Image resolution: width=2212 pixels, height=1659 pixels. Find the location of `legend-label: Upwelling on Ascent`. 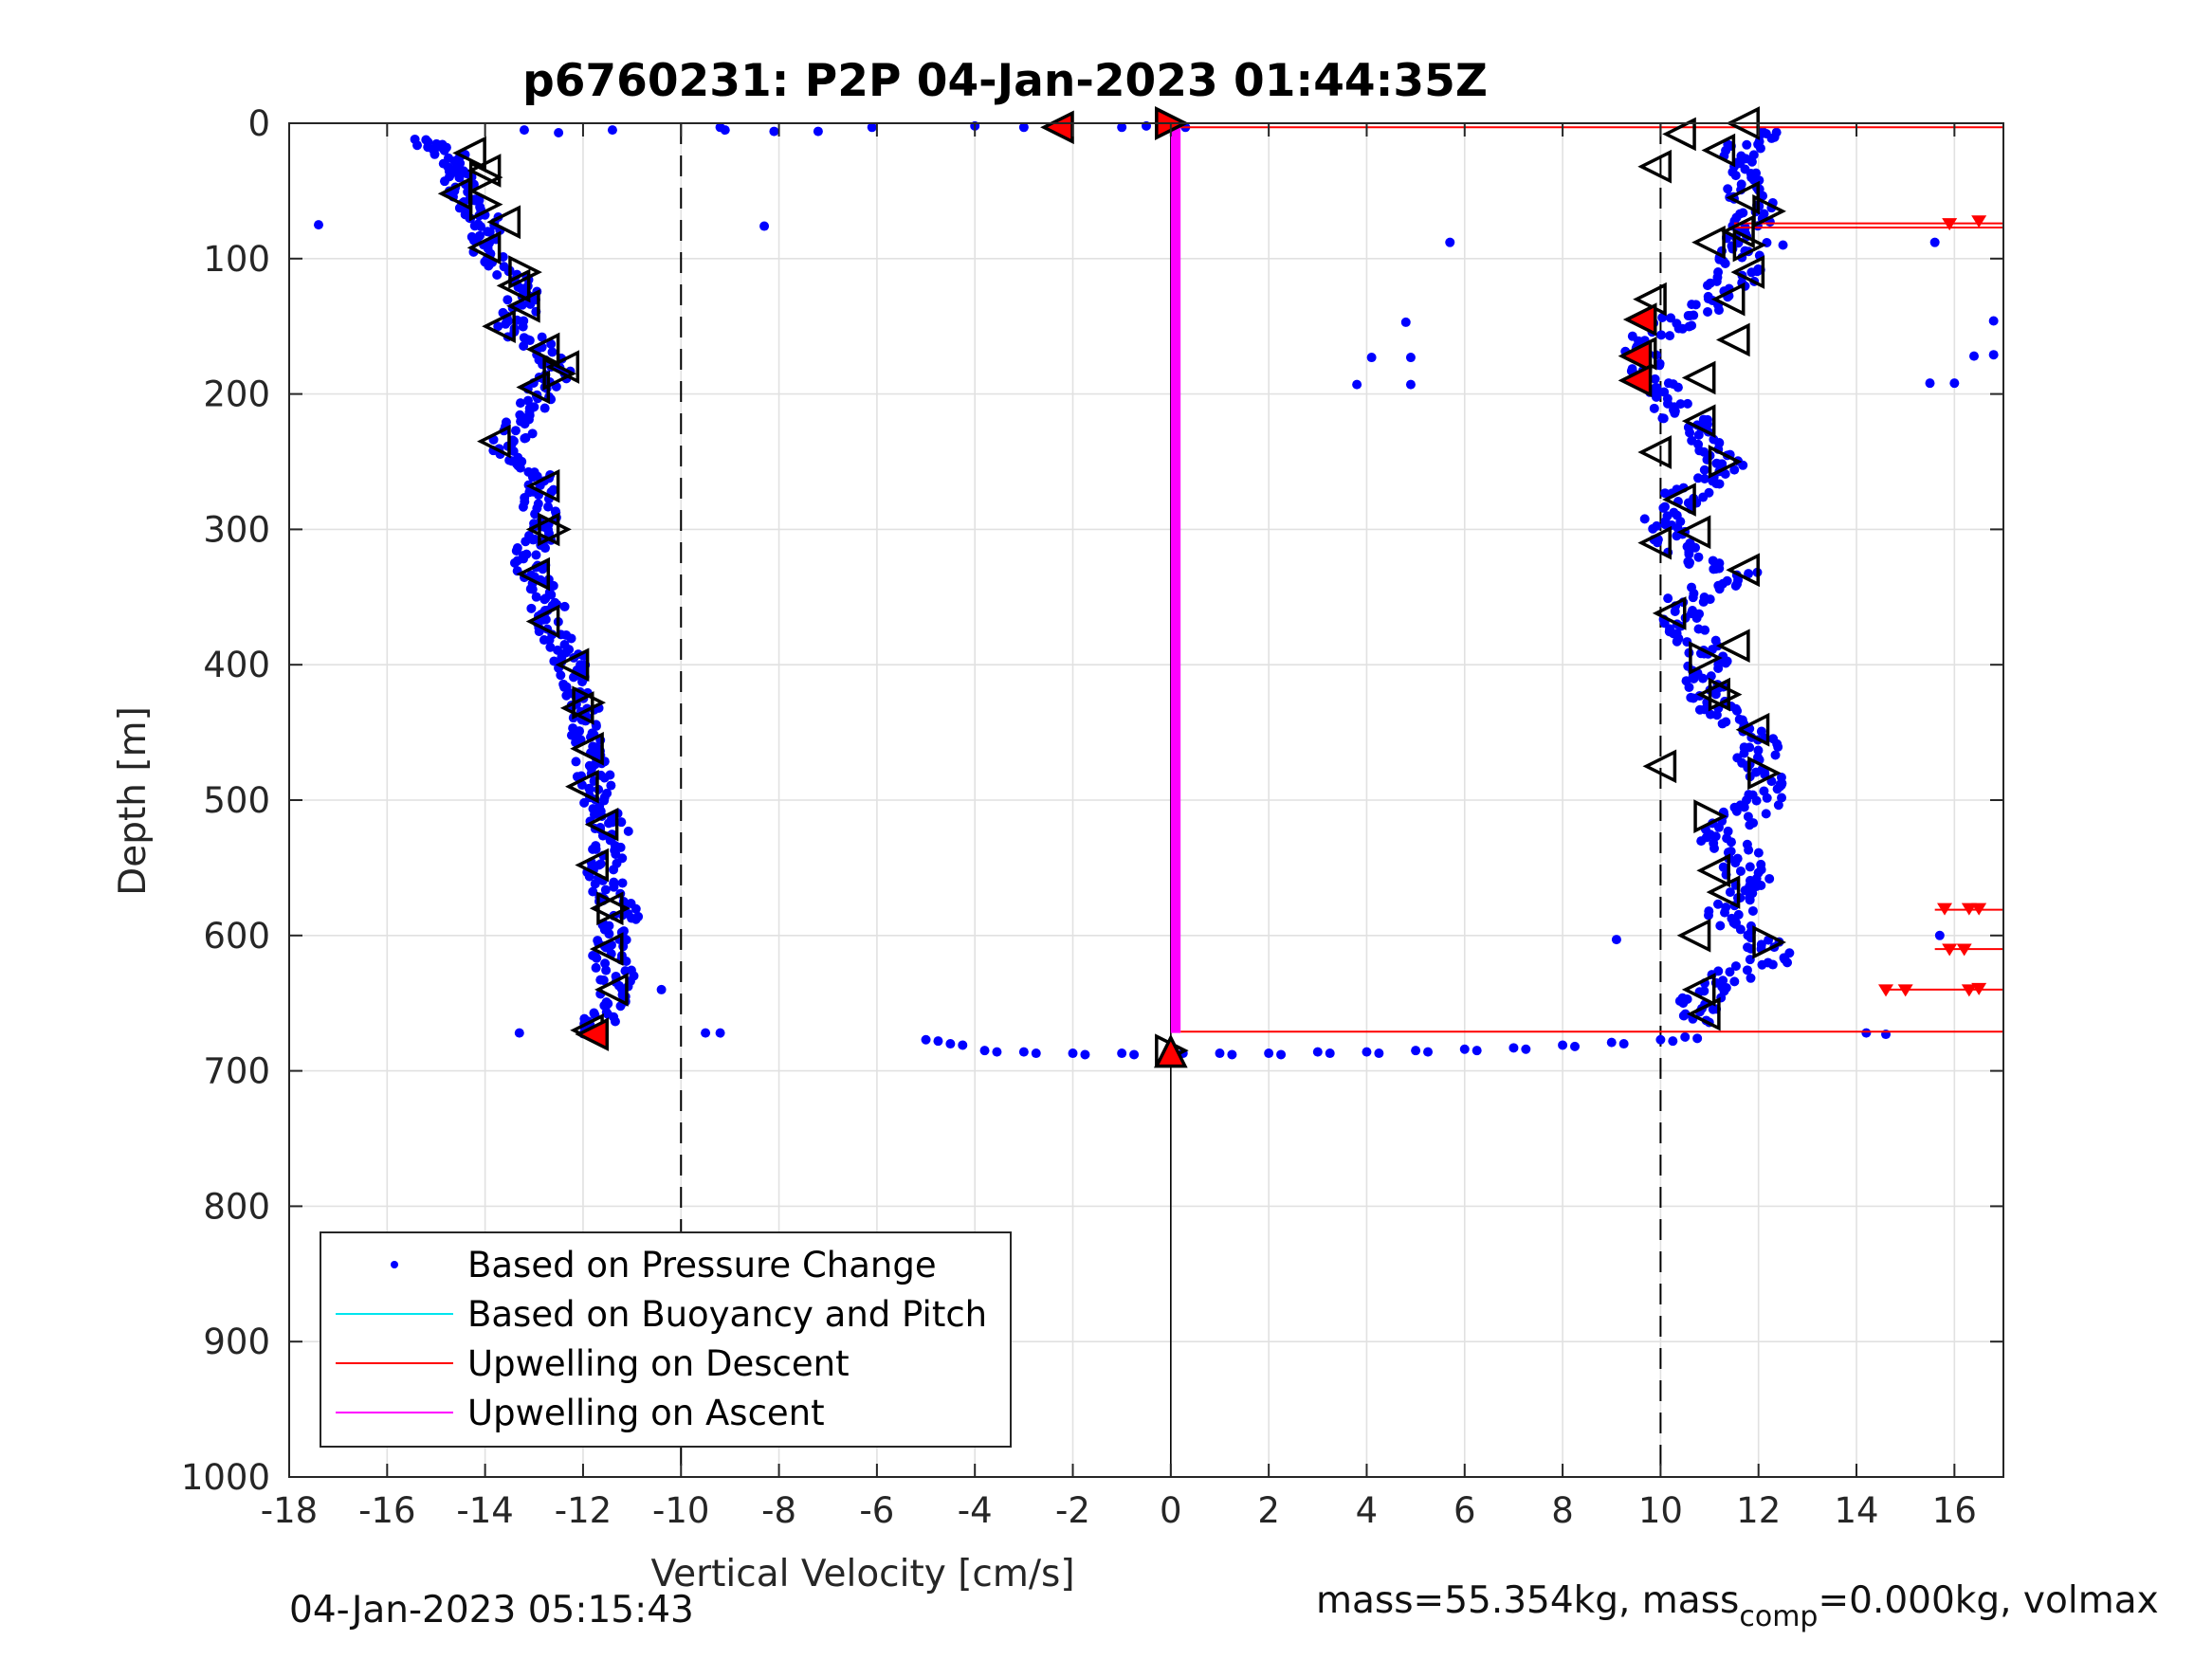

legend-label: Upwelling on Ascent is located at coordinates (646, 1413).